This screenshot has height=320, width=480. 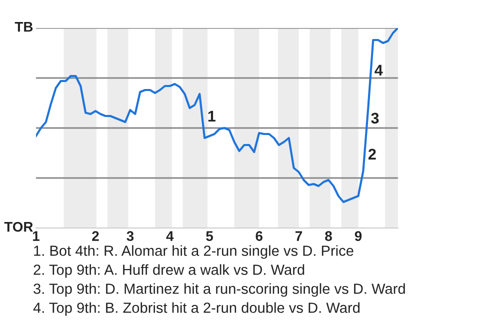 What do you see at coordinates (375, 118) in the screenshot?
I see `annotation: 3` at bounding box center [375, 118].